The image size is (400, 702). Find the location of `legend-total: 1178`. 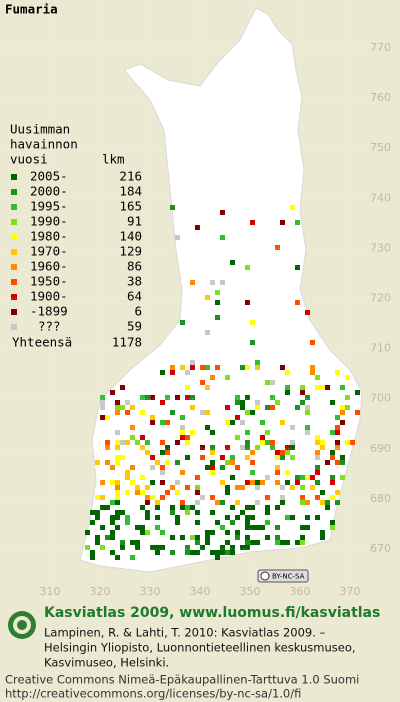

legend-total: 1178 is located at coordinates (127, 342).